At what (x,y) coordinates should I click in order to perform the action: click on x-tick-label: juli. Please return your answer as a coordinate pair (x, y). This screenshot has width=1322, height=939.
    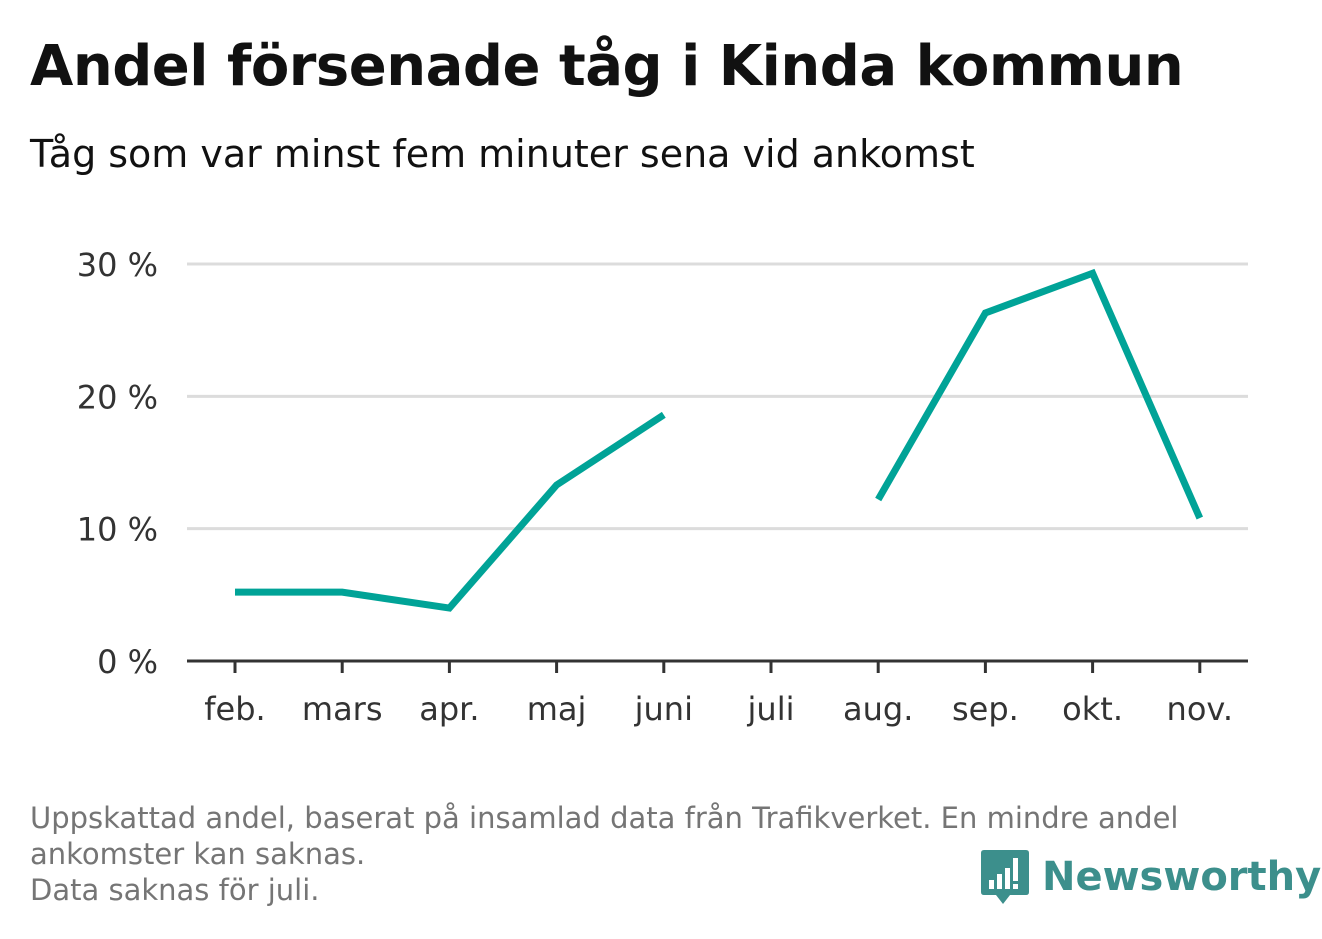
    Looking at the image, I should click on (771, 709).